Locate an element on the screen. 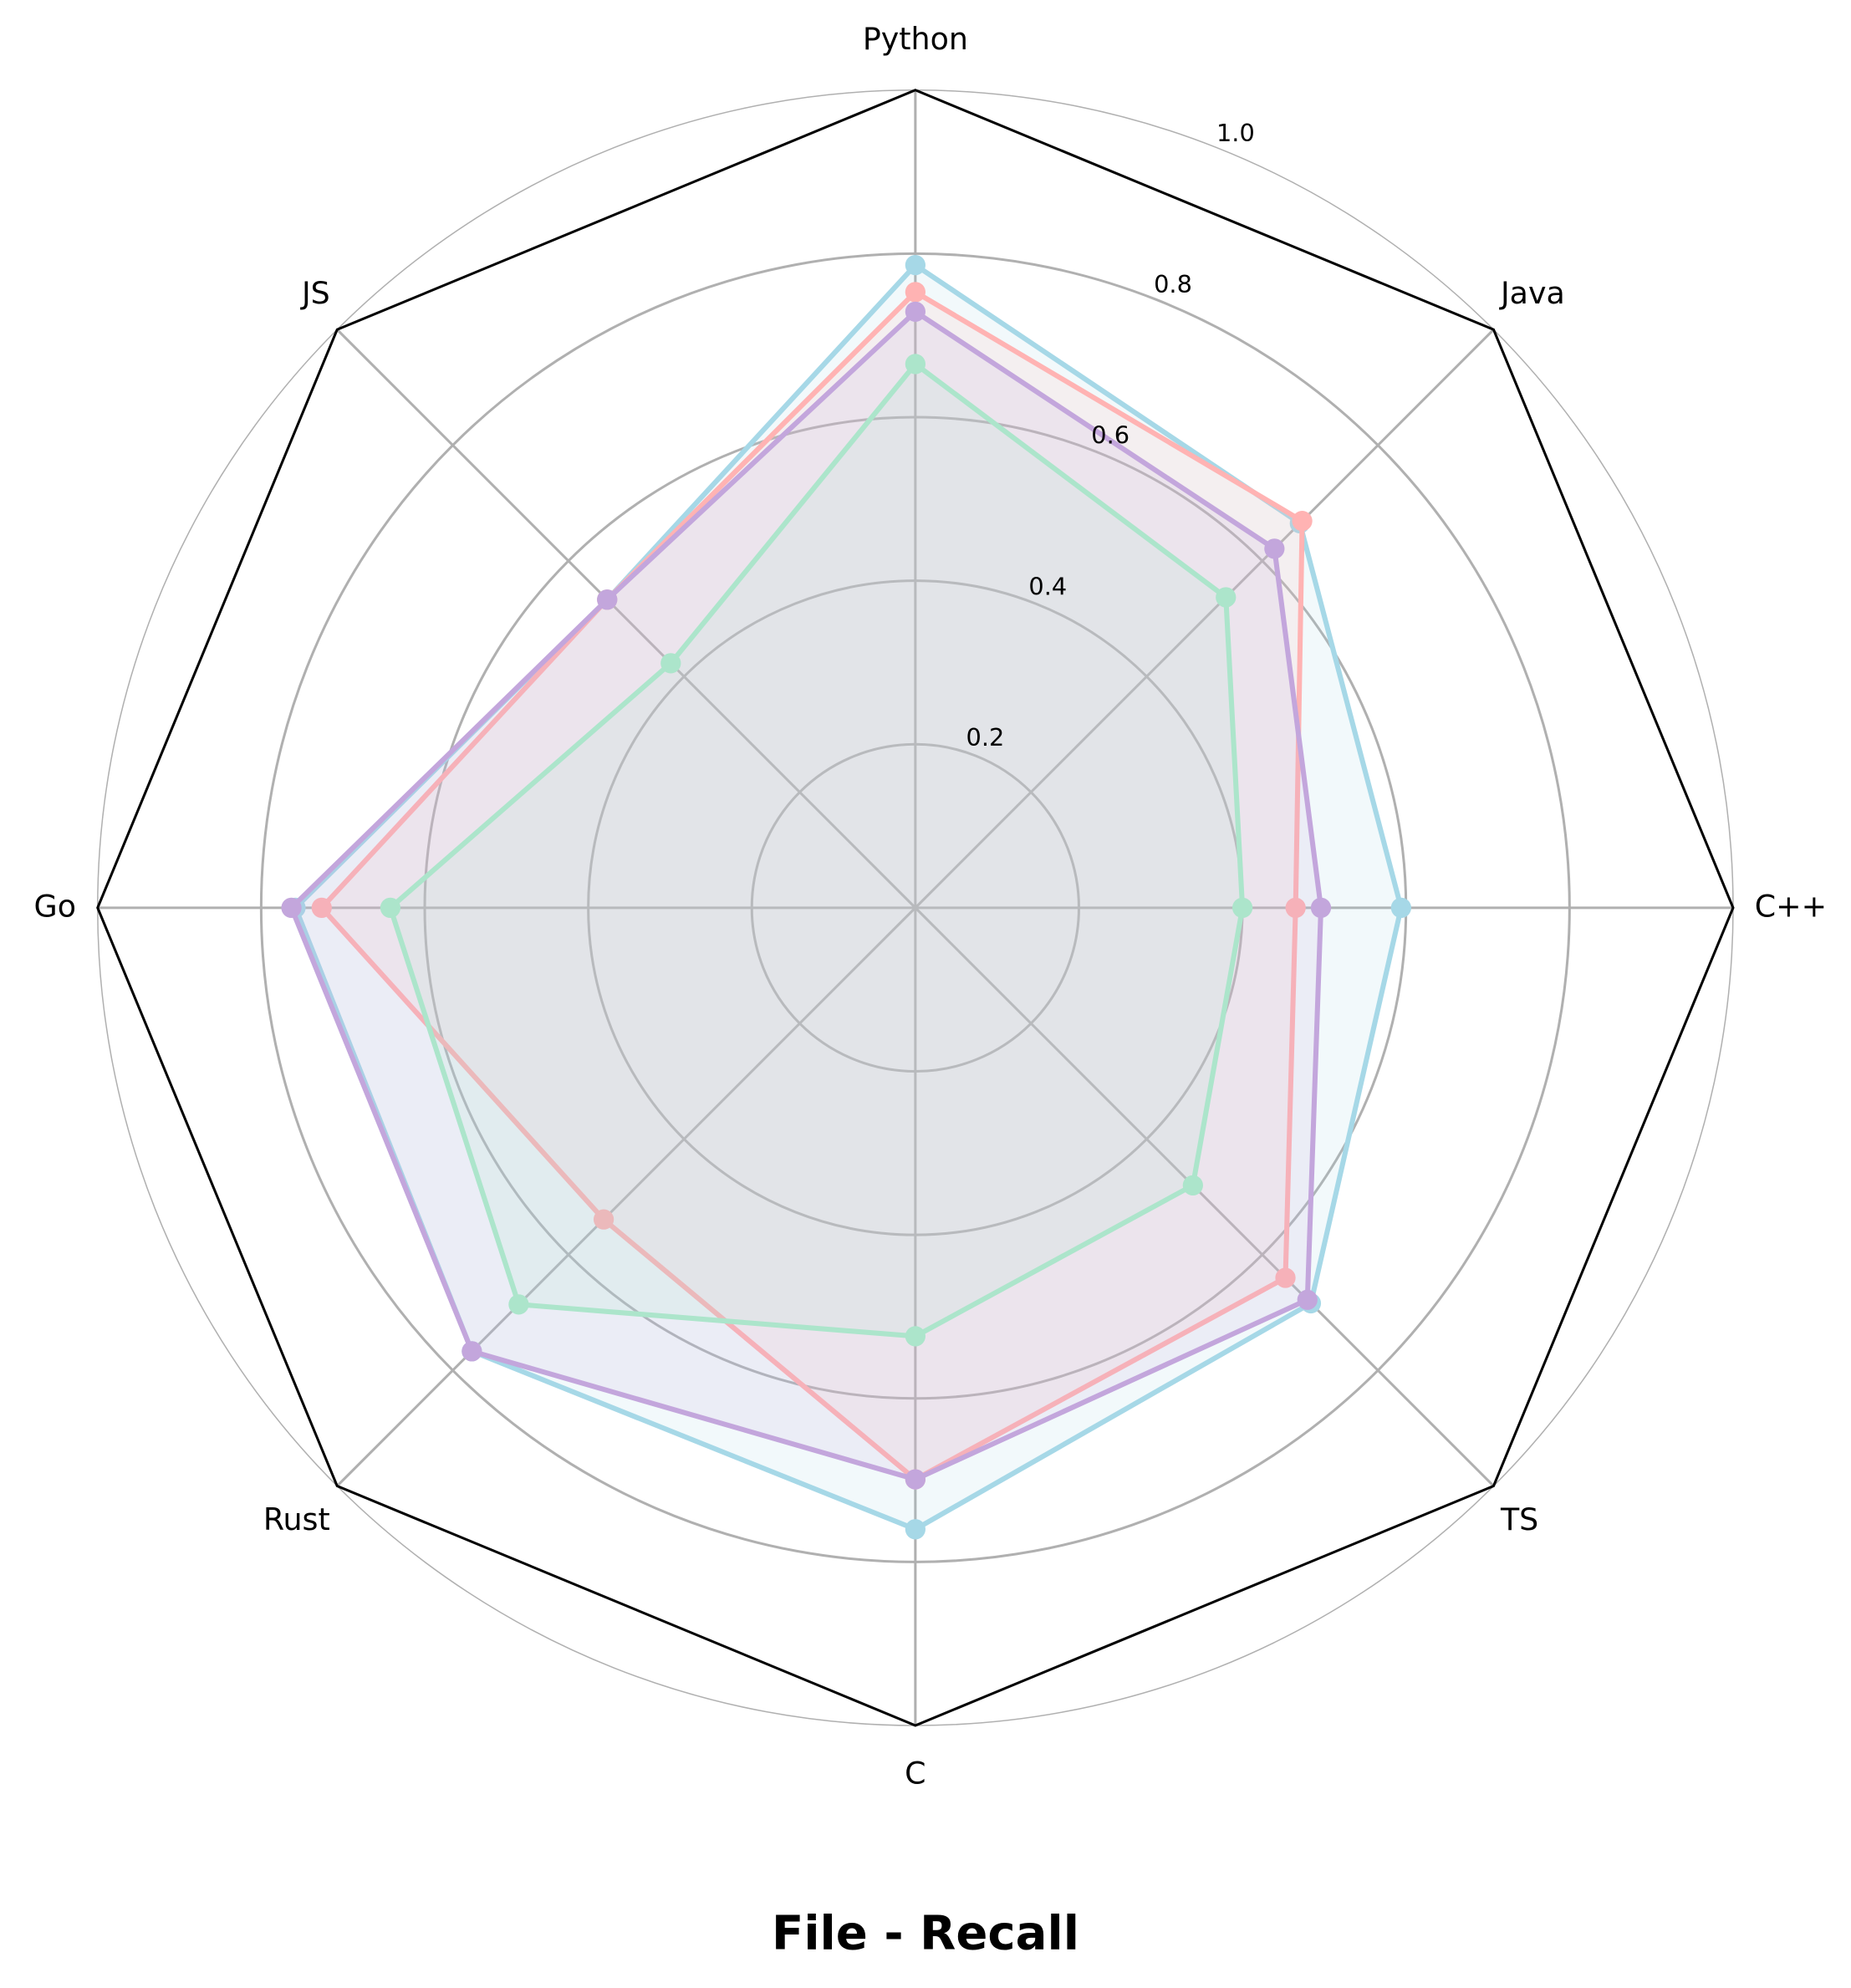 This screenshot has width=1851, height=1988. category-label: C is located at coordinates (915, 1774).